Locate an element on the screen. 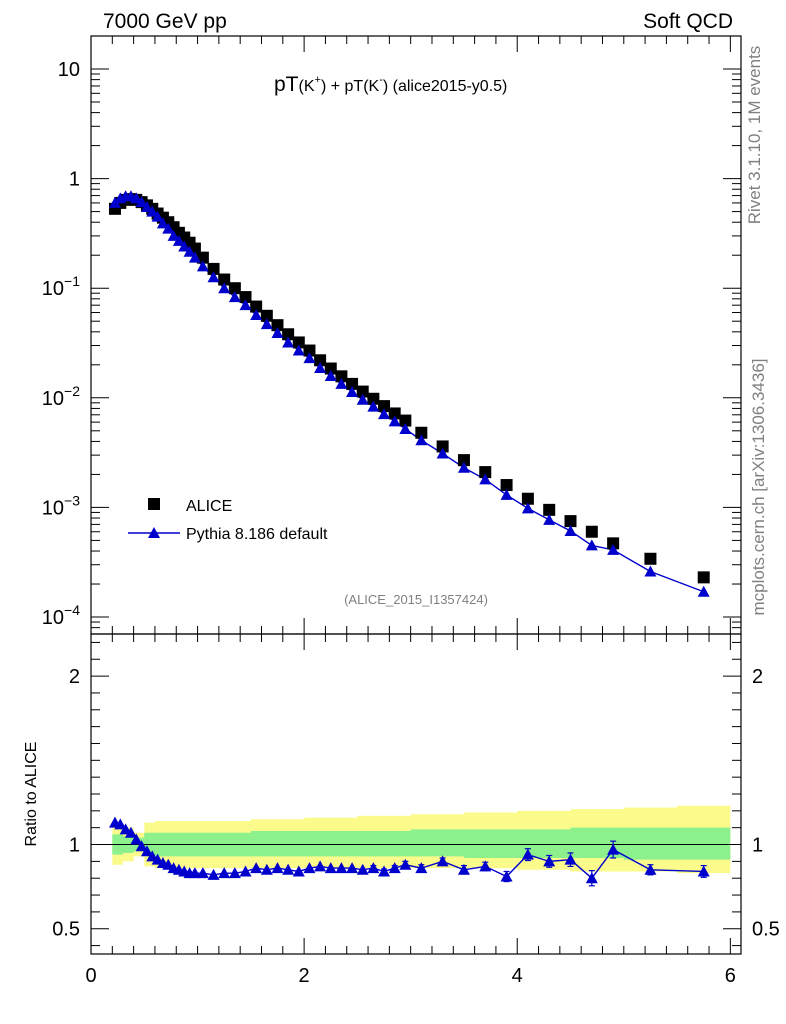 The image size is (786, 1024). legend-pythia-label: Pythia 8.186 default is located at coordinates (257, 534).